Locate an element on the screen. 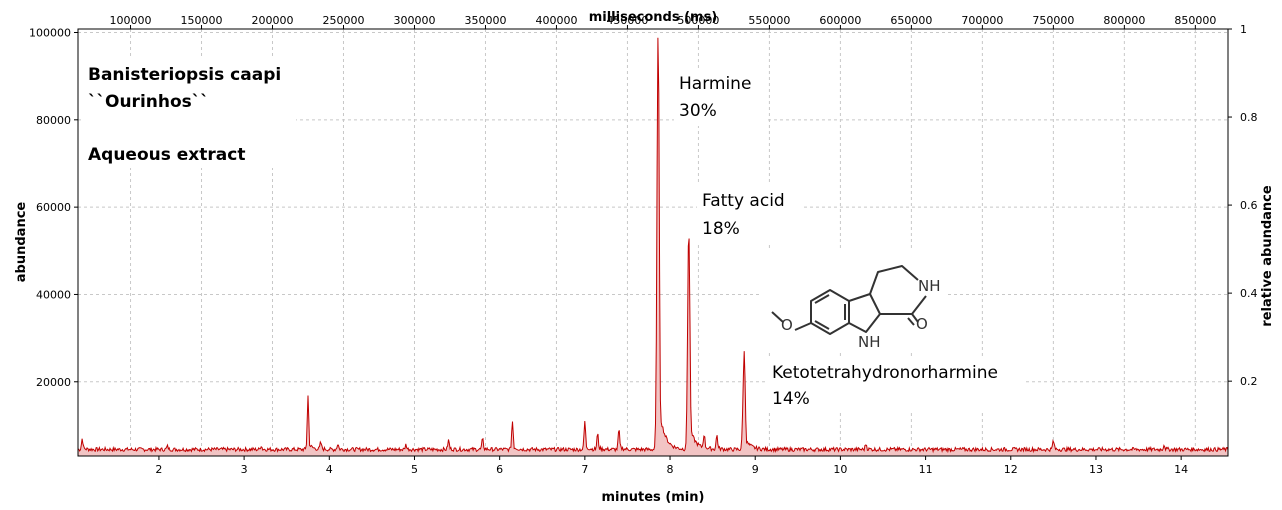 The height and width of the screenshot is (510, 1282). structure-nh-right: NH is located at coordinates (929, 286).